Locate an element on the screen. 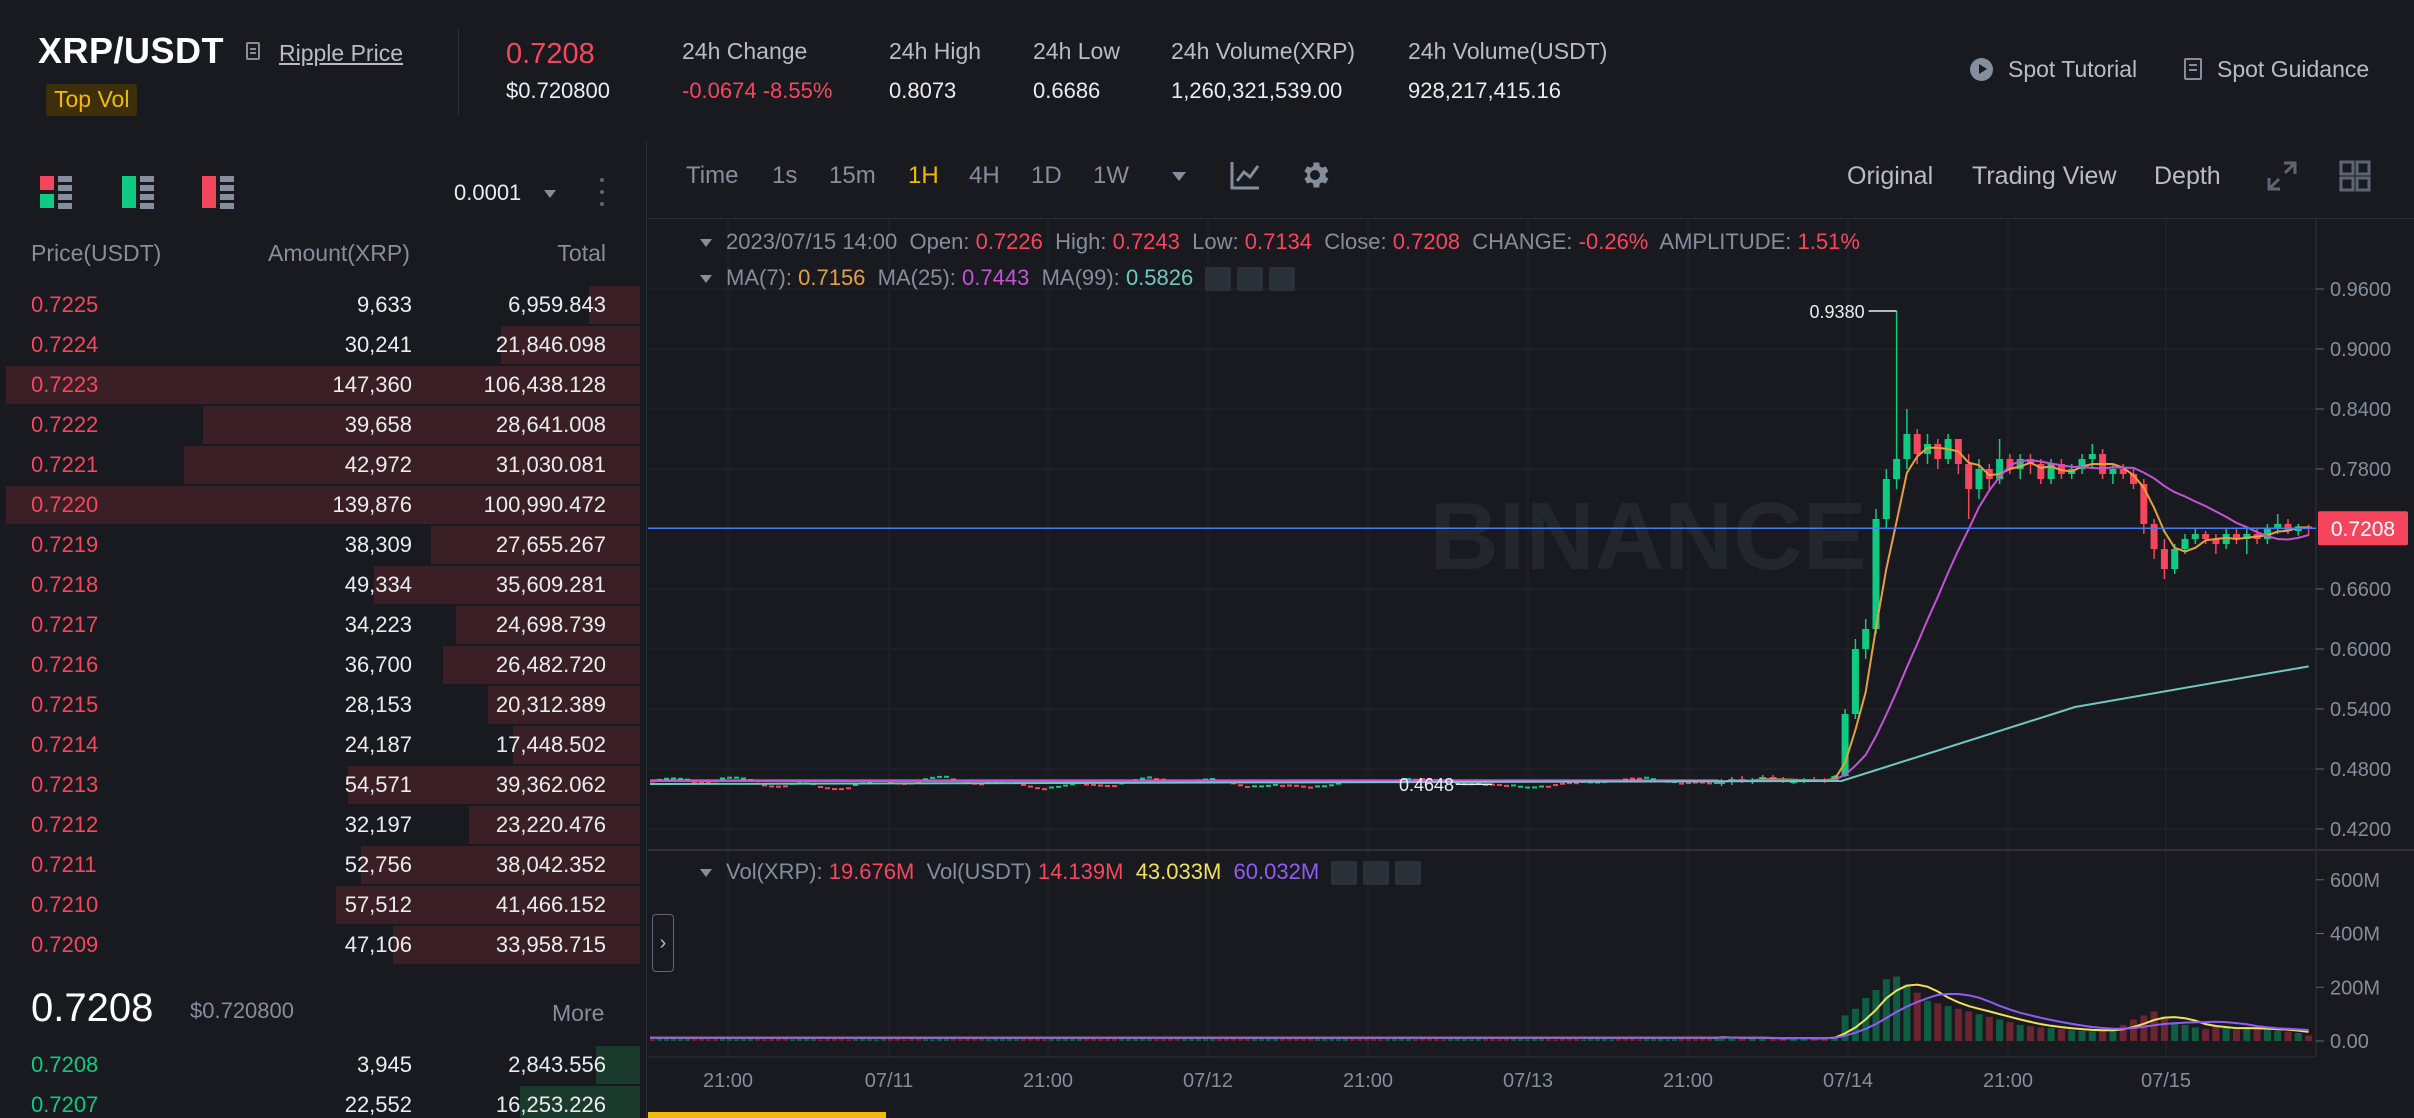  vol-usdt-value: 14.139M is located at coordinates (1080, 871).